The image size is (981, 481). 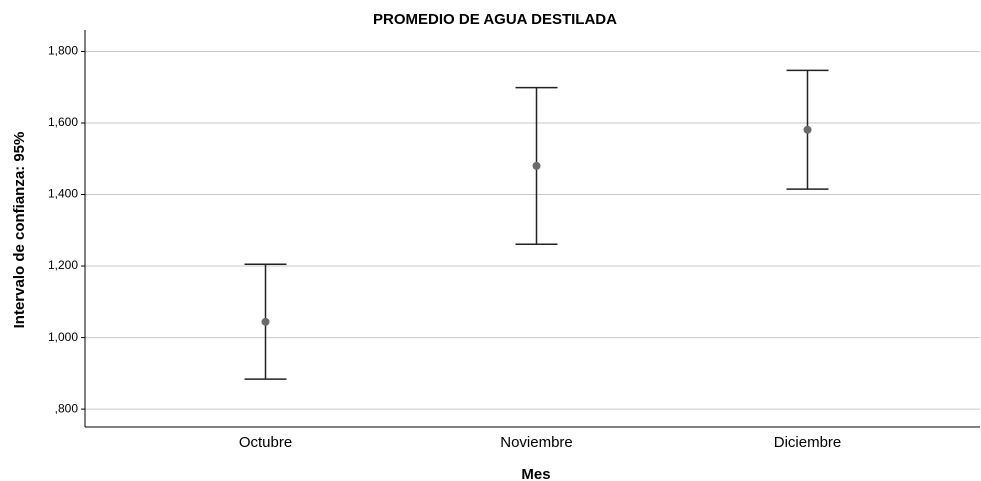 What do you see at coordinates (67, 408) in the screenshot?
I see `y-tick-label: ,800` at bounding box center [67, 408].